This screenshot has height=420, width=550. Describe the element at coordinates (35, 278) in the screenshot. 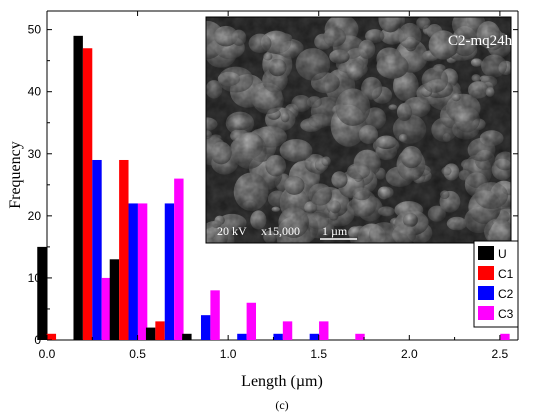

I see `y-tick-label: 10` at that location.